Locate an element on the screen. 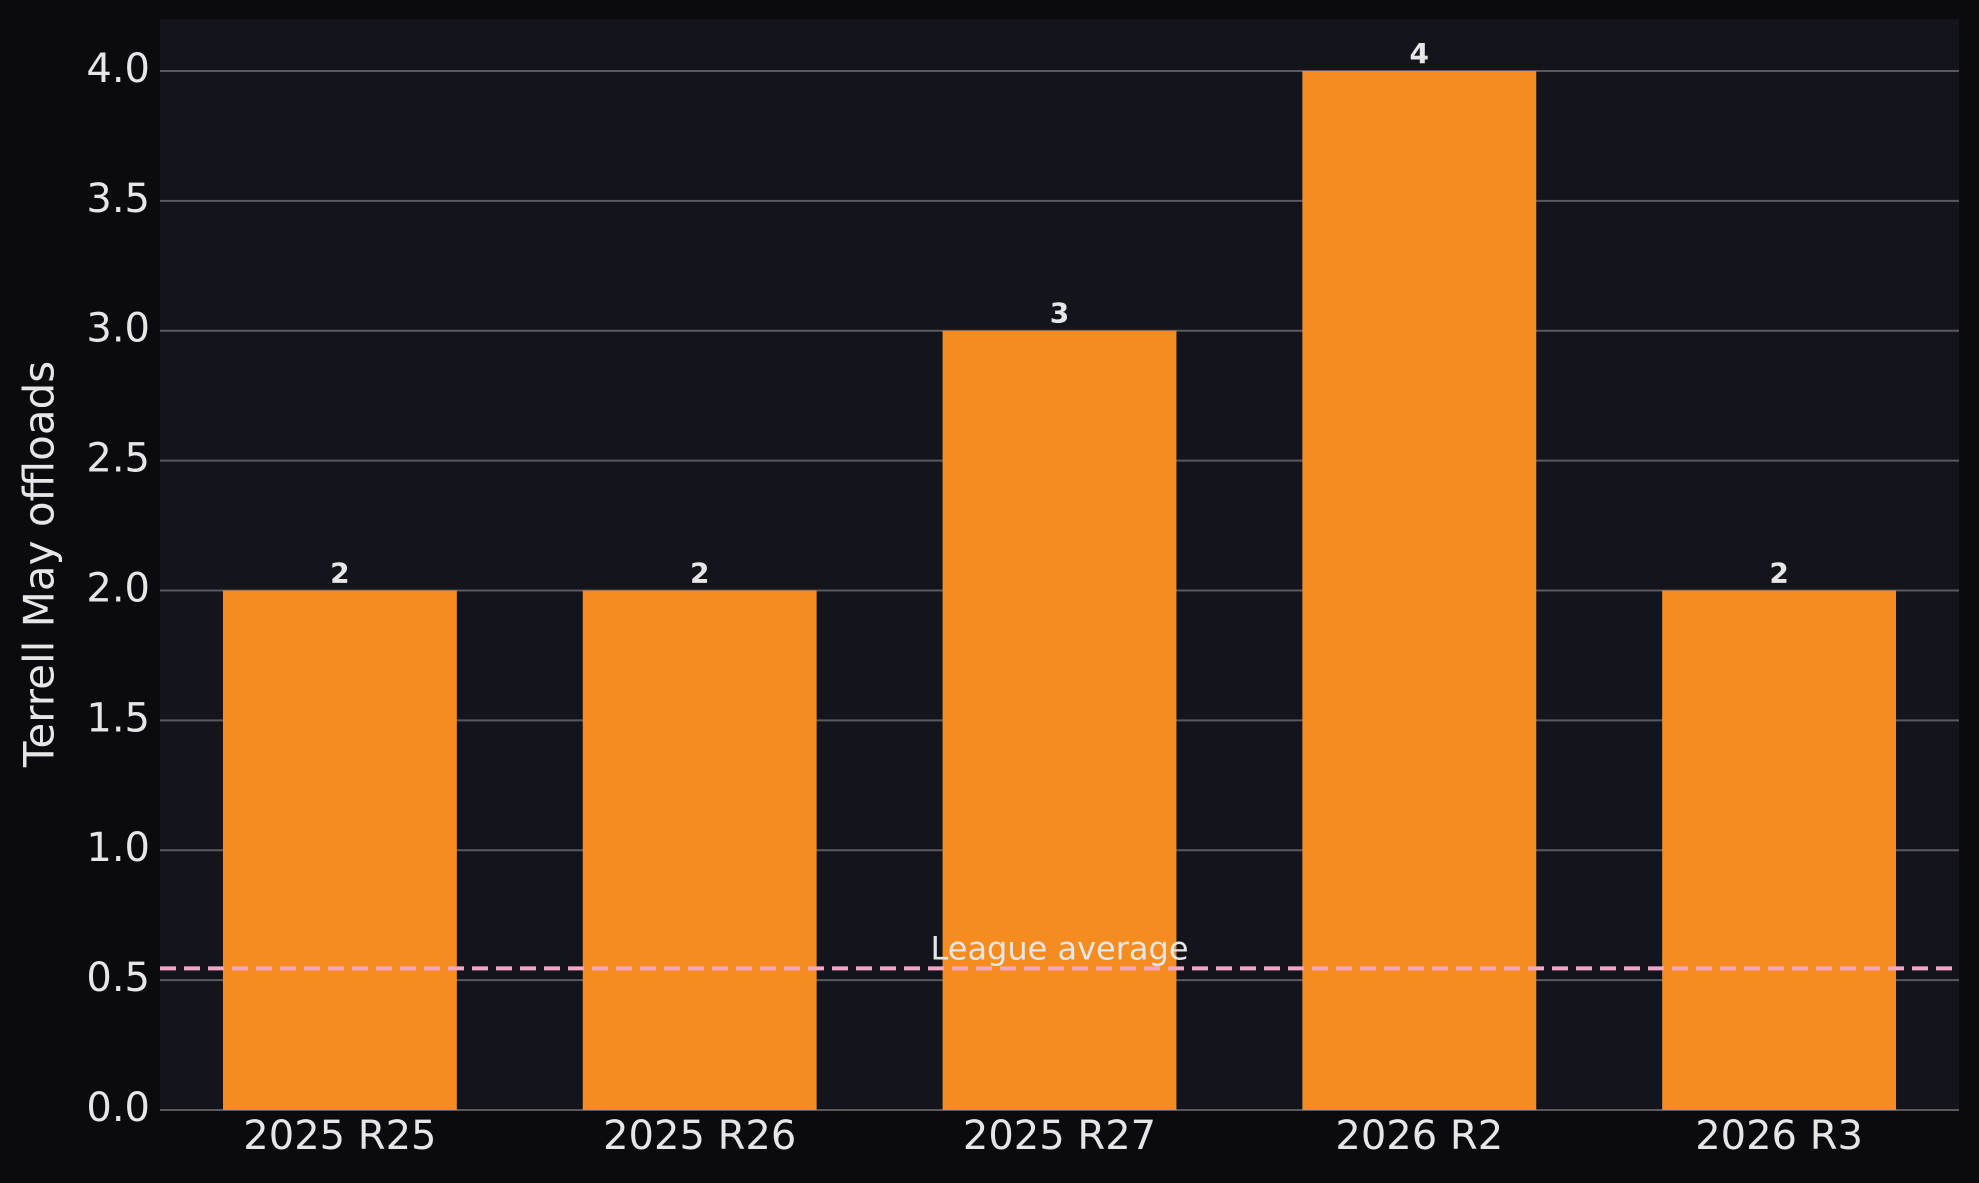 Image resolution: width=1979 pixels, height=1183 pixels. y-tick-label: 2.5 is located at coordinates (118, 459).